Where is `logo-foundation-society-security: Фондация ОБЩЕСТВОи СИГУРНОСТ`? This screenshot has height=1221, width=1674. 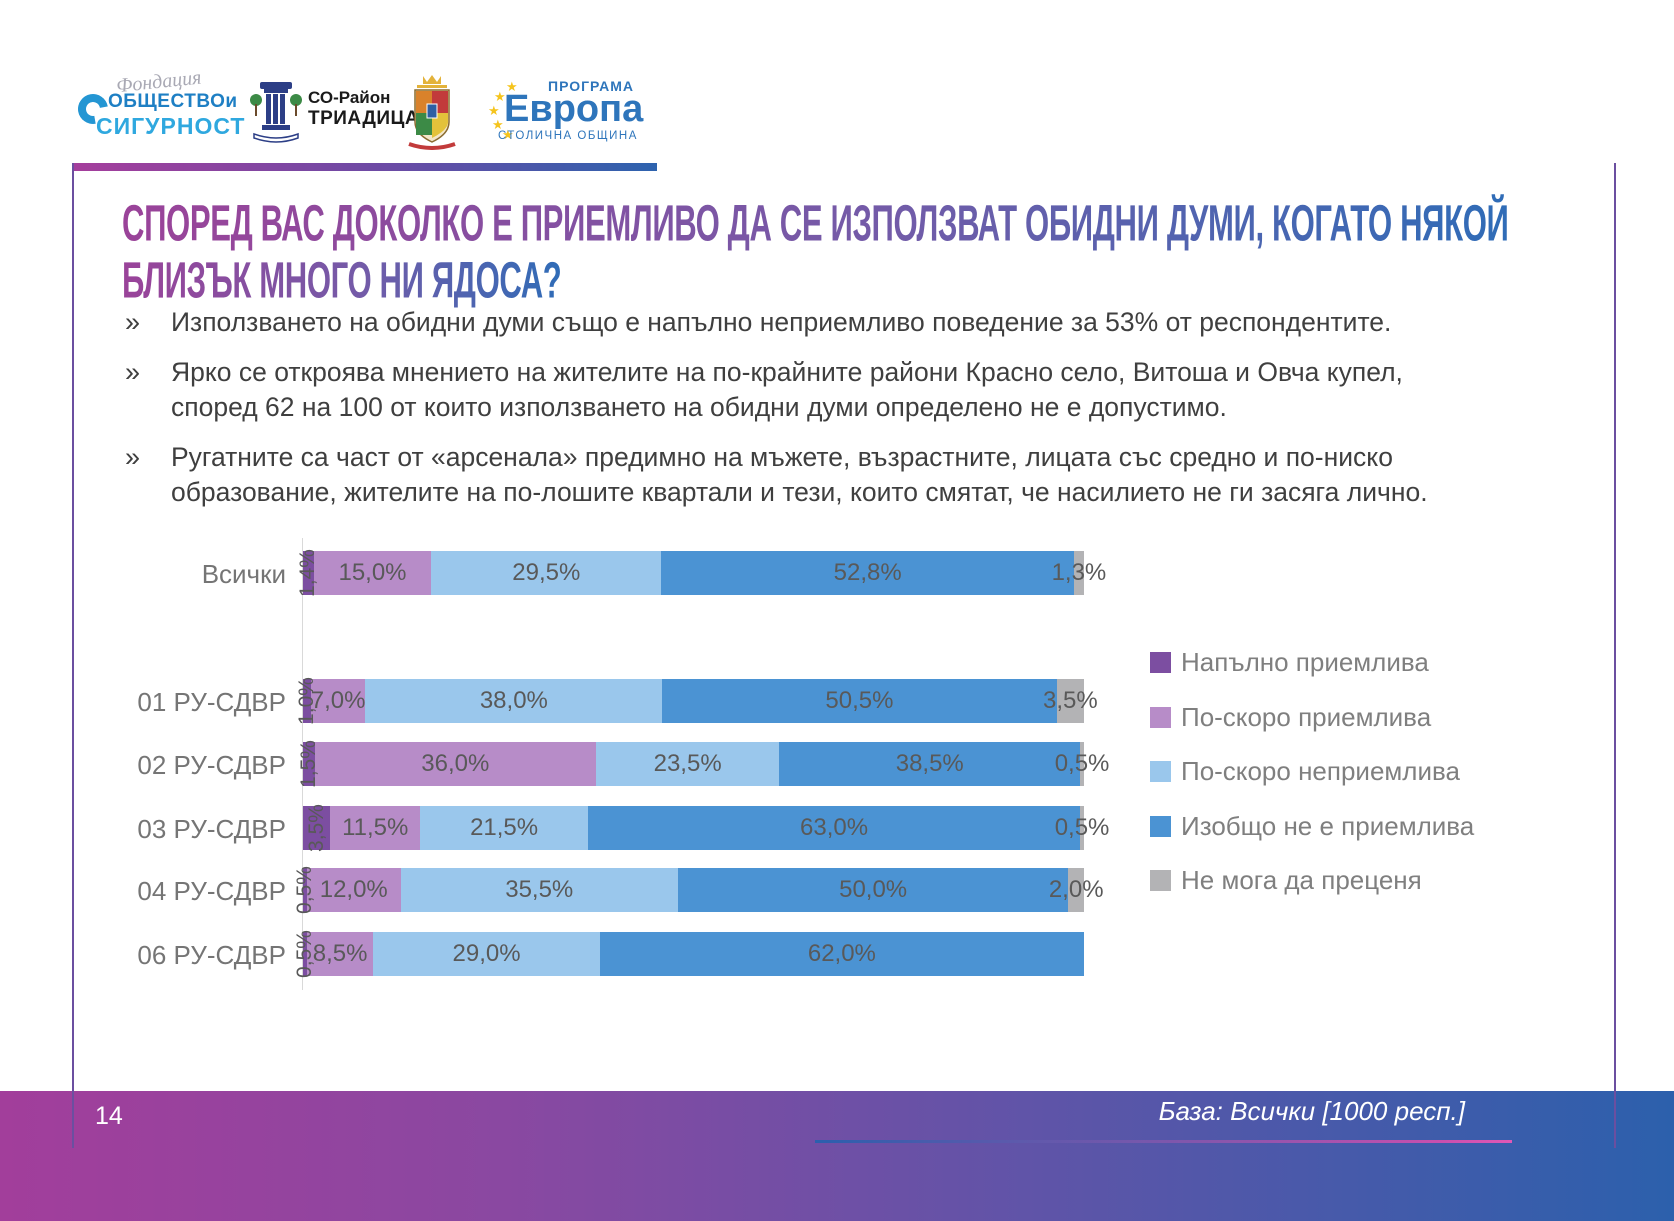
logo-foundation-society-security: Фондация ОБЩЕСТВОи СИГУРНОСТ is located at coordinates (164, 103).